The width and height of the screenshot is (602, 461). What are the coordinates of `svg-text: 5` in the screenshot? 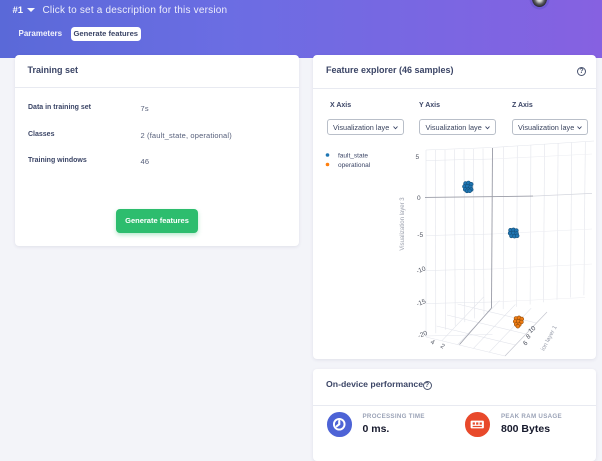 It's located at (417, 157).